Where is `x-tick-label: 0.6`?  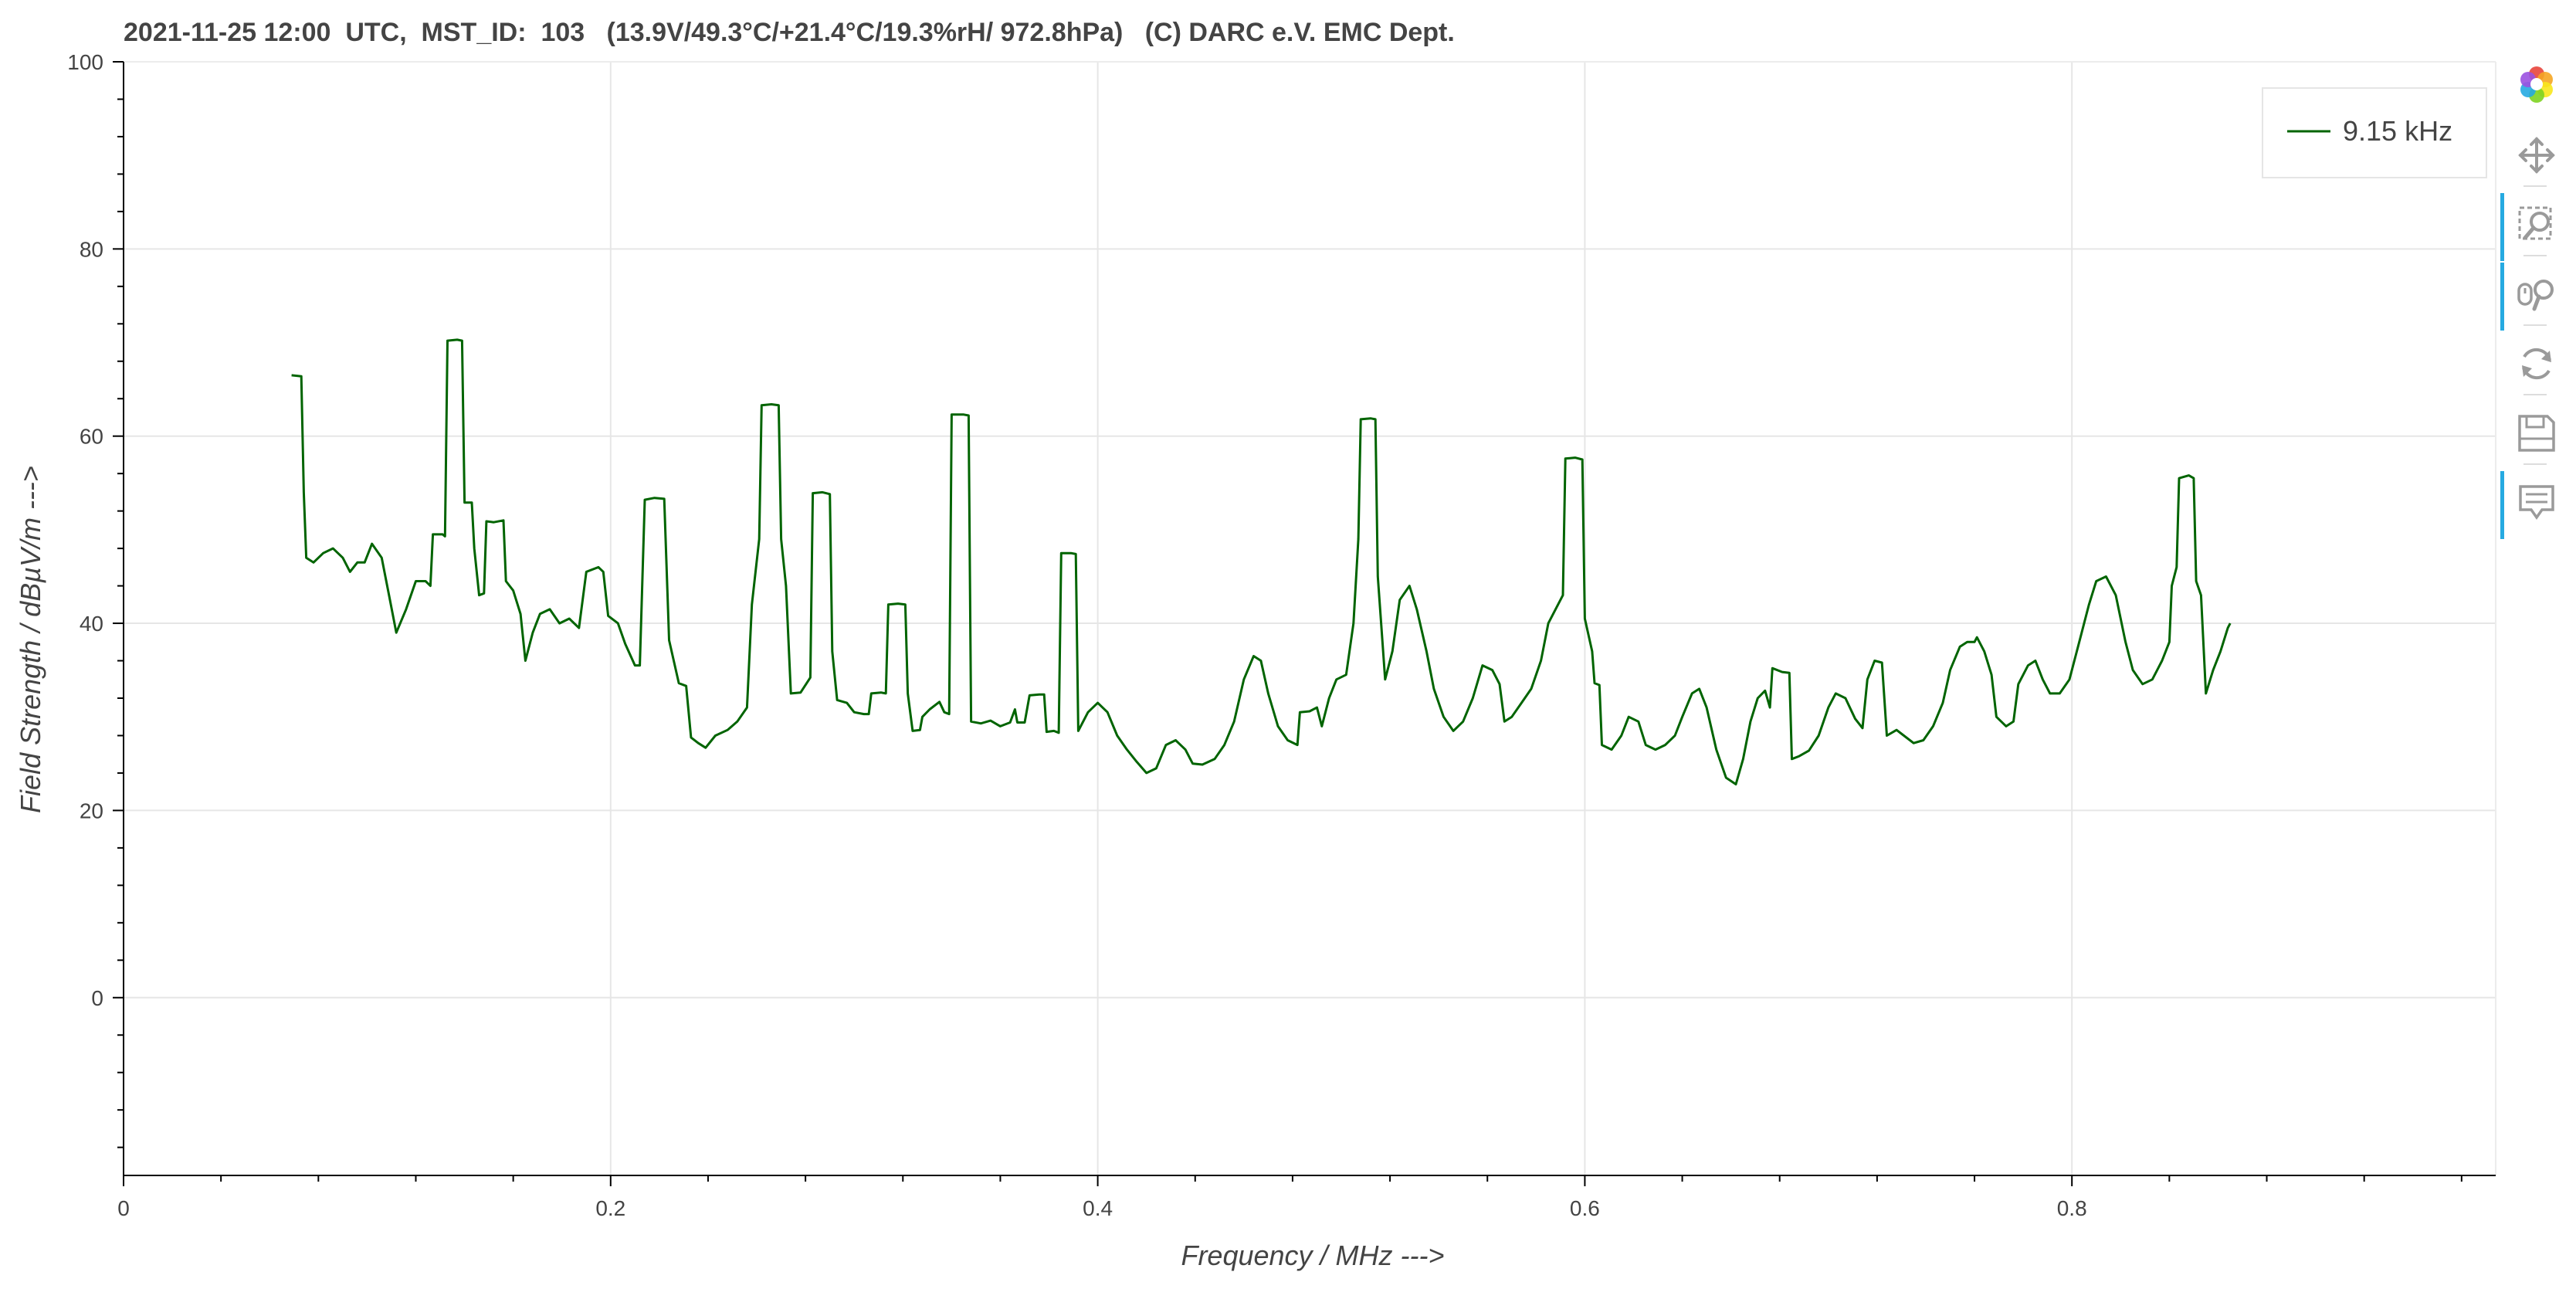
x-tick-label: 0.6 is located at coordinates (1585, 1208).